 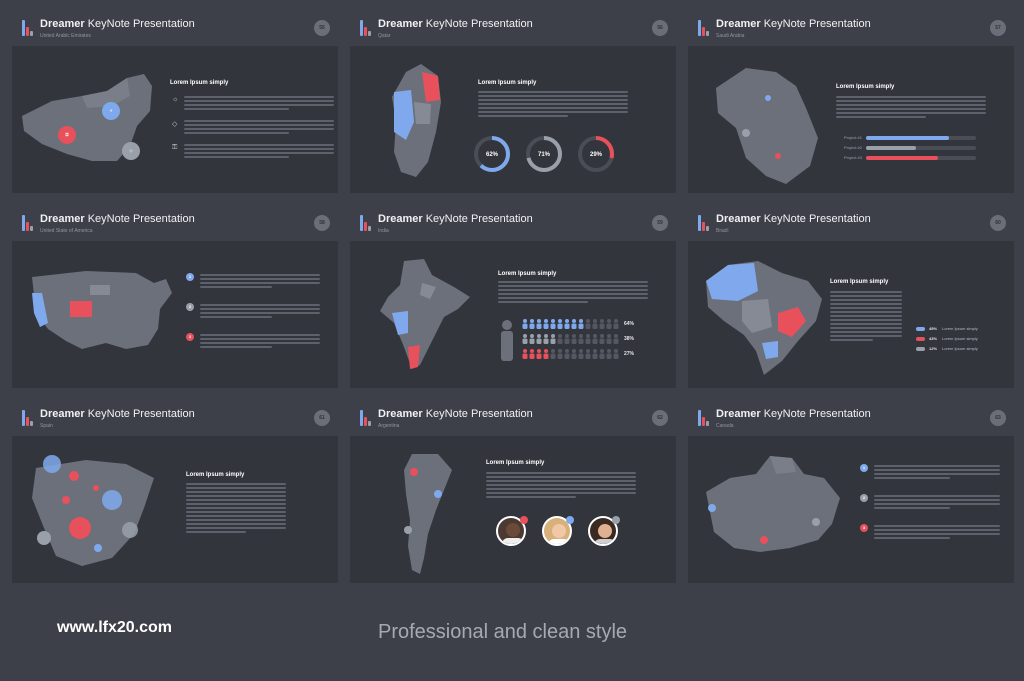 What do you see at coordinates (629, 324) in the screenshot?
I see `percent-label: 64%` at bounding box center [629, 324].